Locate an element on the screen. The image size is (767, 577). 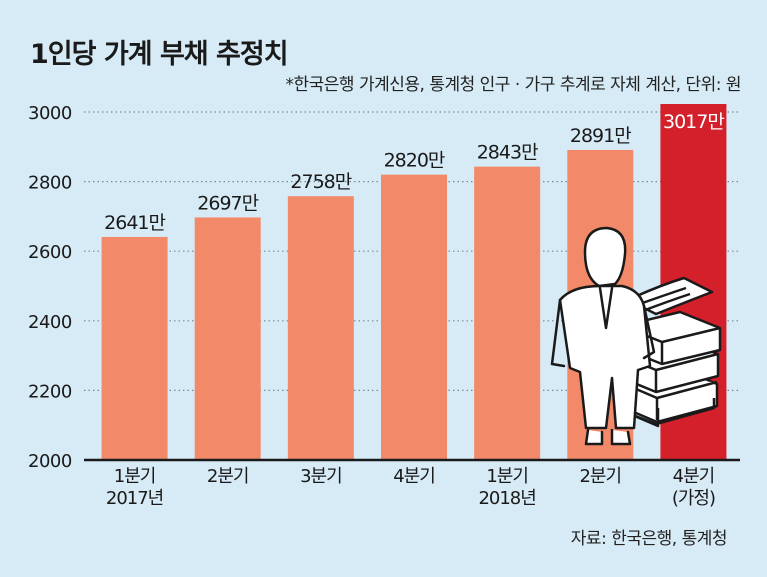
x-tick-label: 2018년 is located at coordinates (506, 498).